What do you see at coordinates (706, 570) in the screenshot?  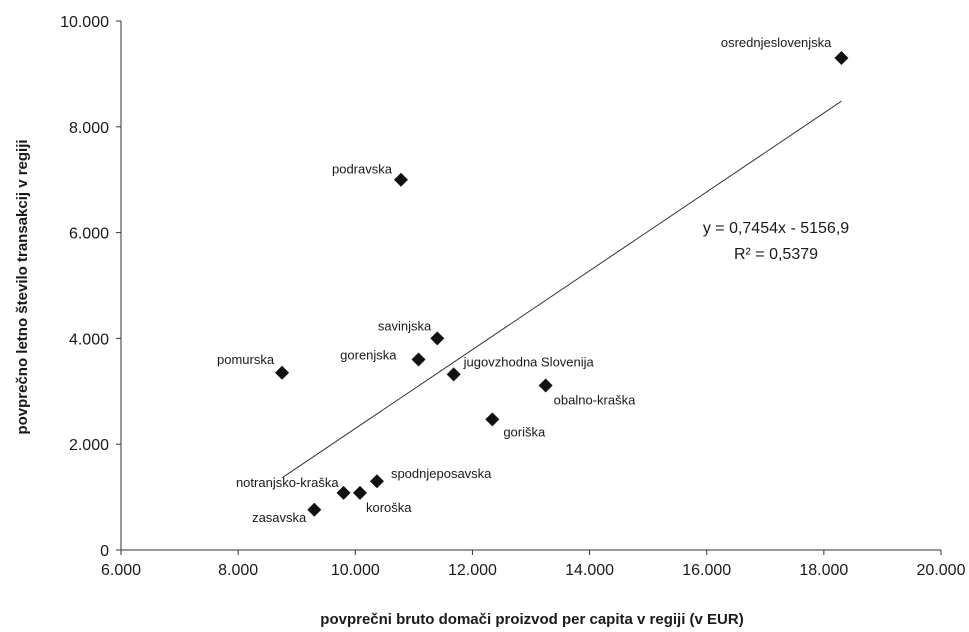 I see `x-tick-label: 16.000` at bounding box center [706, 570].